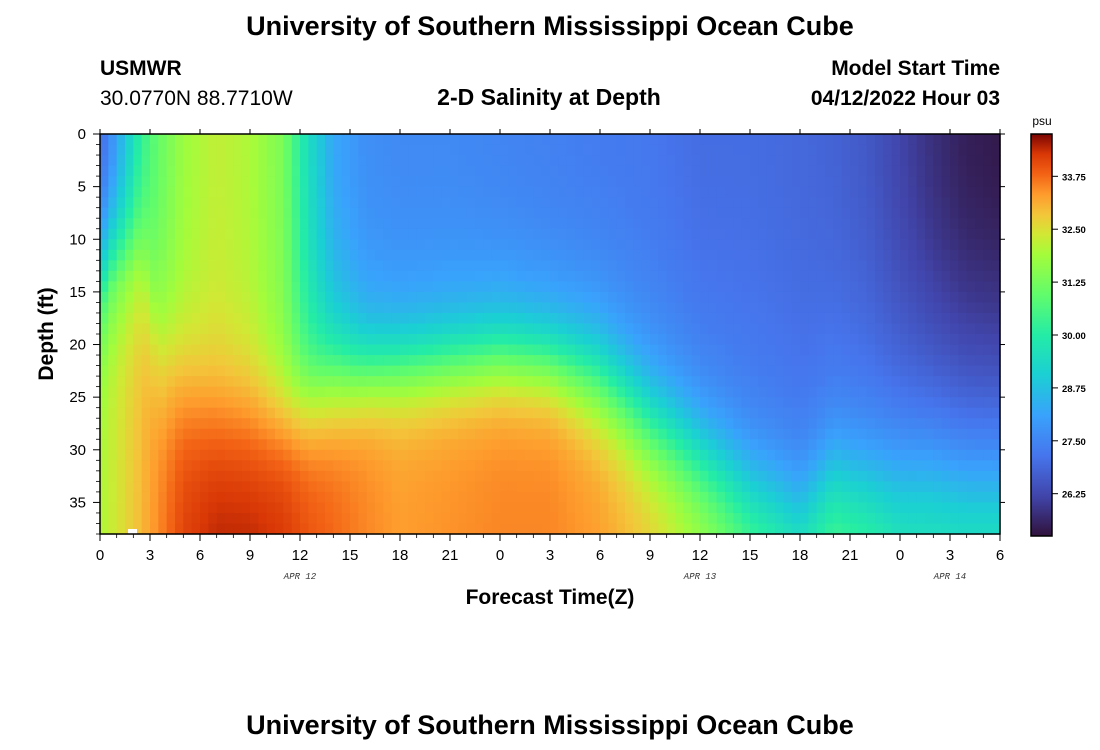 Image resolution: width=1100 pixels, height=750 pixels. I want to click on x-date-label: APR 12, so click(300, 577).